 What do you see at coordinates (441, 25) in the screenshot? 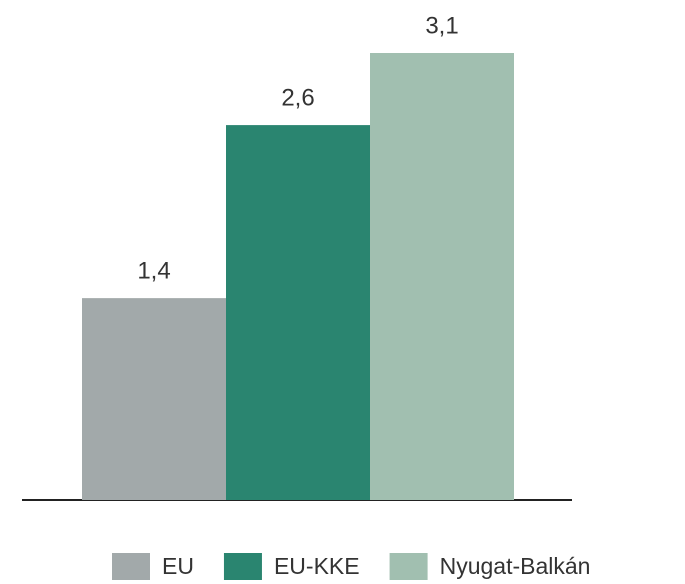
I see `value-label: 3,1` at bounding box center [441, 25].